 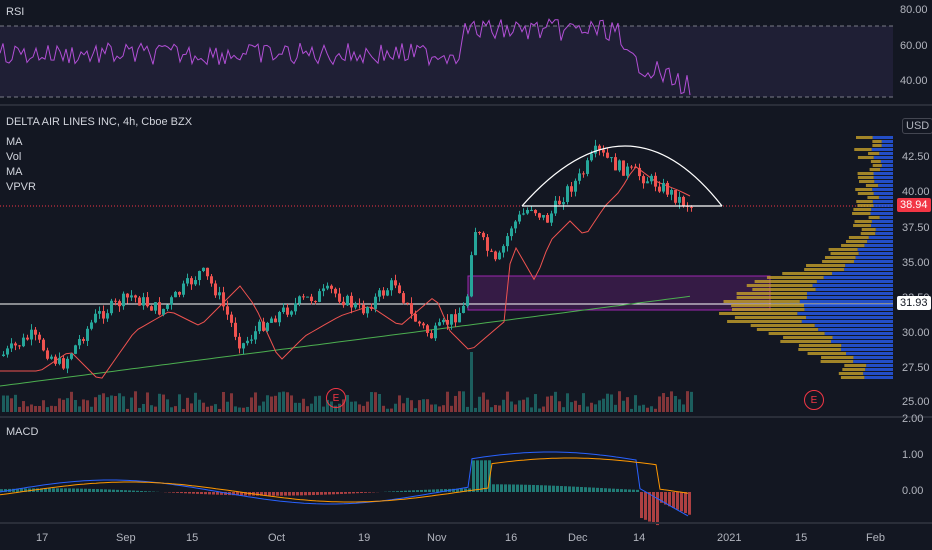 I want to click on macd-tick-0: 0.00, so click(x=913, y=491).